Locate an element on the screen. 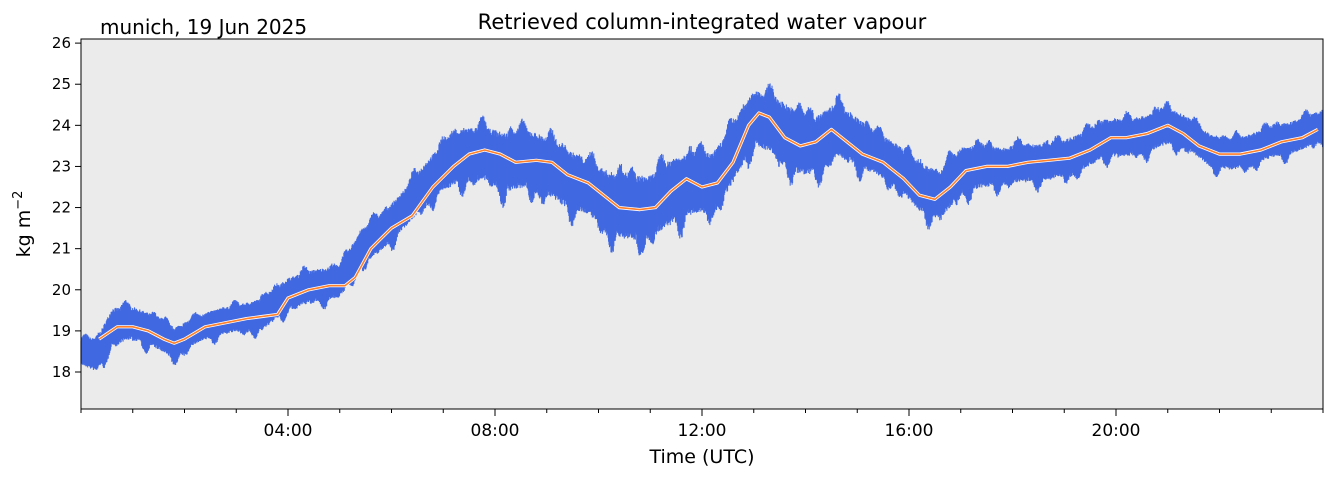 The width and height of the screenshot is (1334, 478). y-axis: 18 19 20 21 22 23 24 25 26 is located at coordinates (66, 207).